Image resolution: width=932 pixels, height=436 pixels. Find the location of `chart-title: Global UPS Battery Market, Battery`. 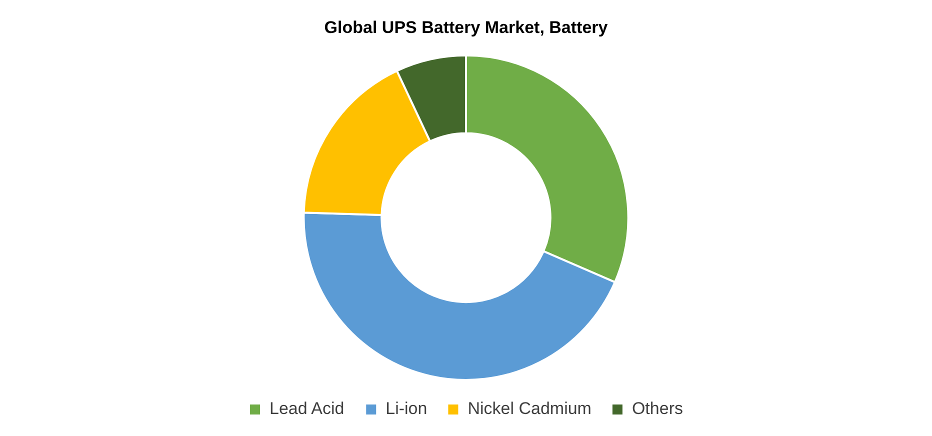

chart-title: Global UPS Battery Market, Battery is located at coordinates (466, 27).